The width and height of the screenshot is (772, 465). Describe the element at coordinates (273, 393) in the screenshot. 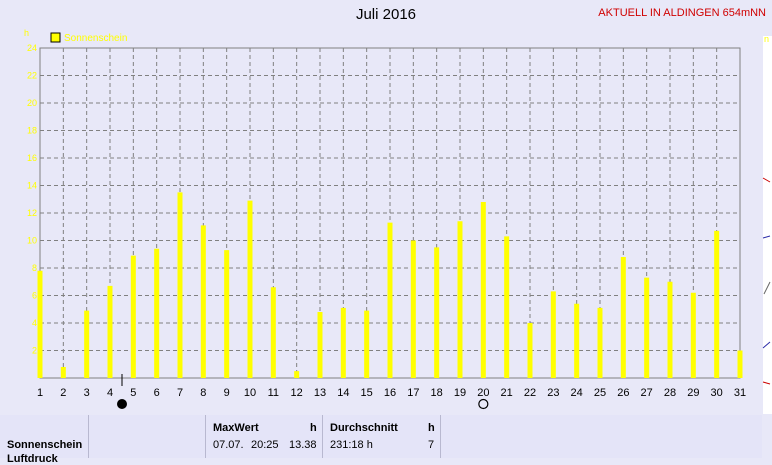

I see `x-tick-label: 11` at that location.